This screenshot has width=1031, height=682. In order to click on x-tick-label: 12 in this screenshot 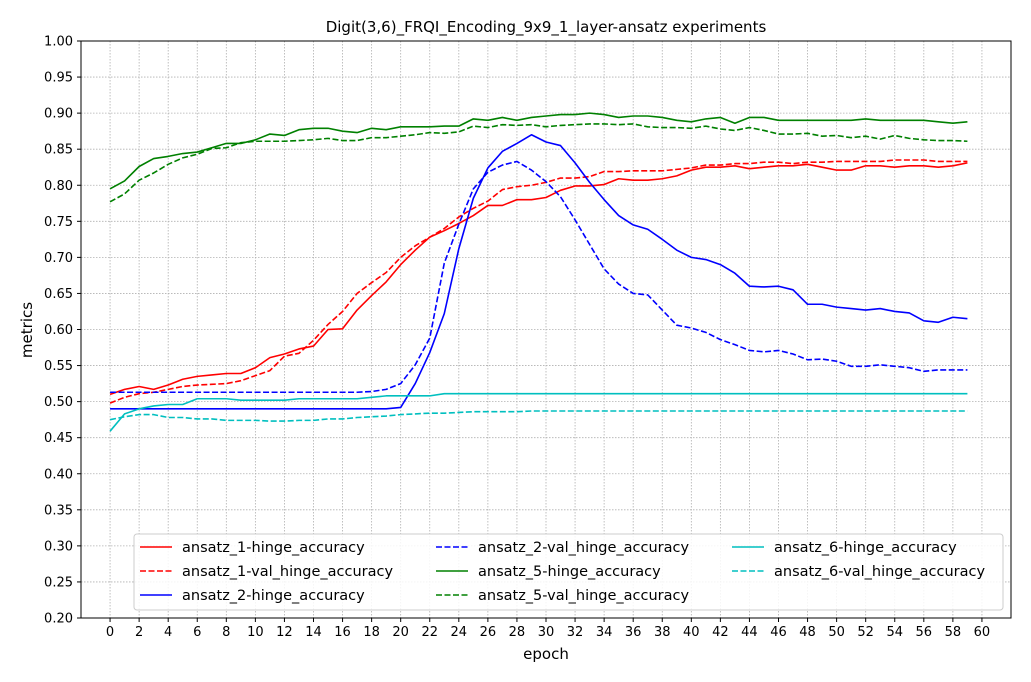, I will do `click(284, 632)`.